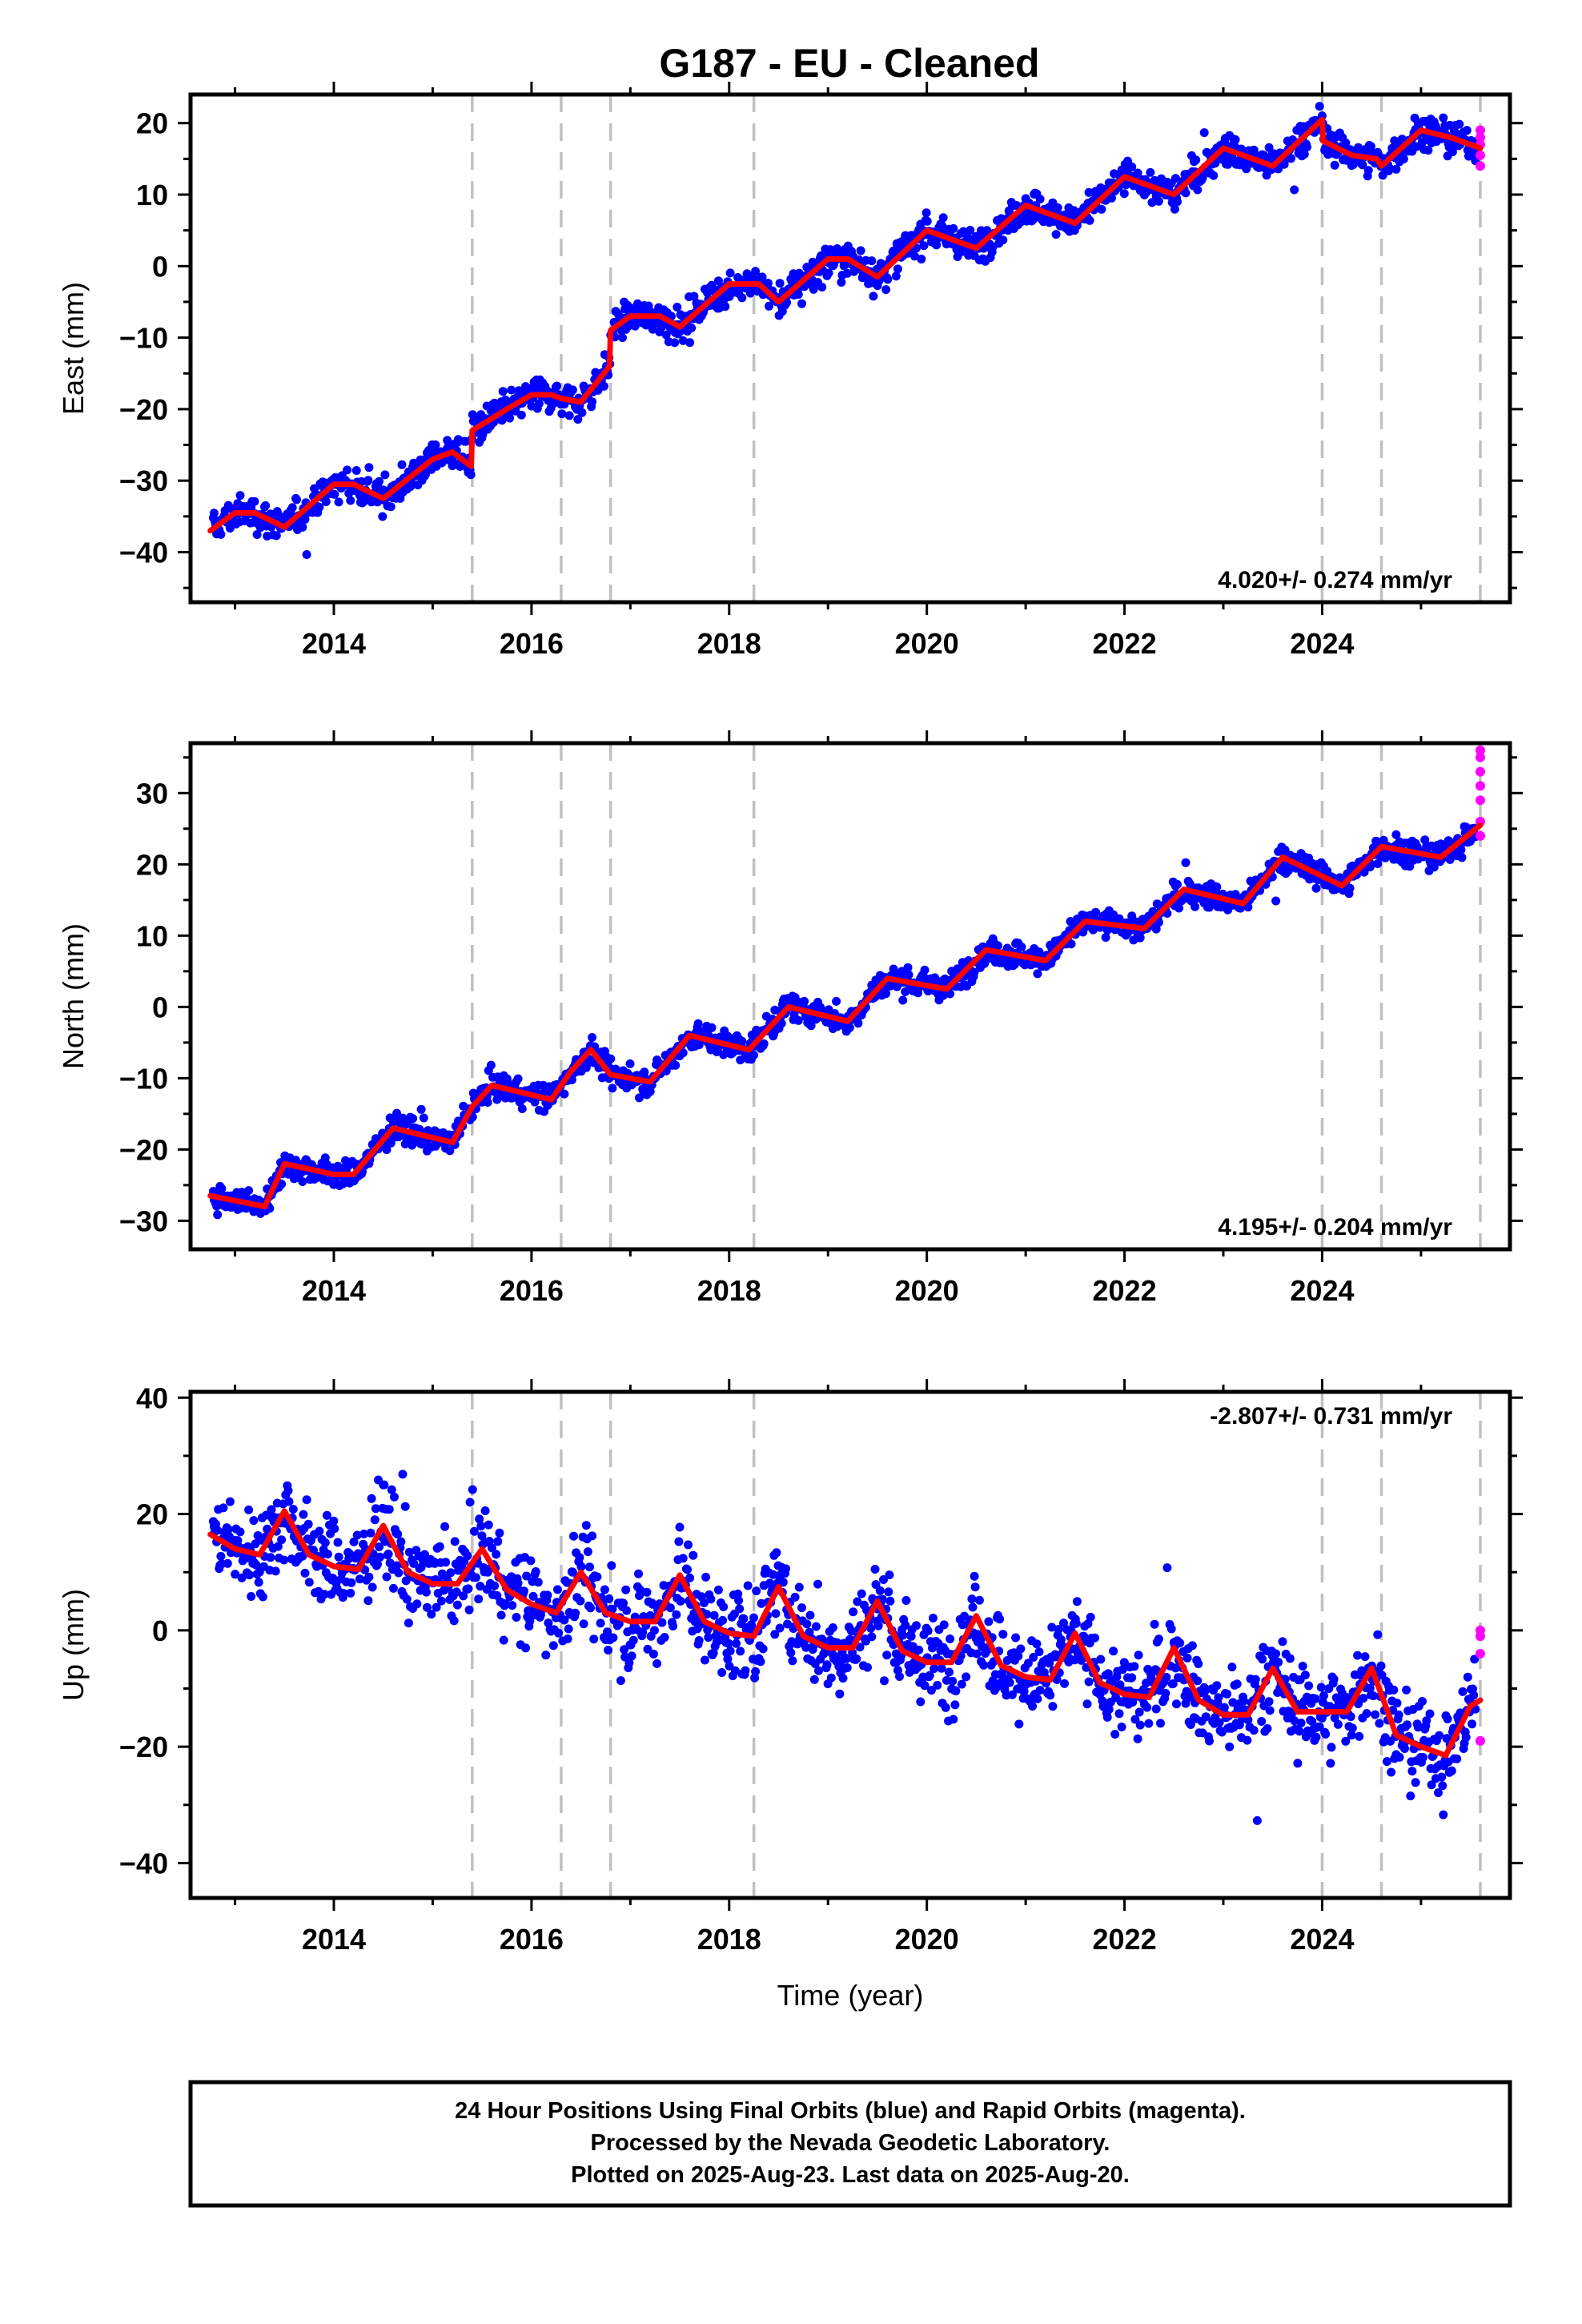 This screenshot has height=2324, width=1582. I want to click on y-tick-label: −20, so click(144, 1149).